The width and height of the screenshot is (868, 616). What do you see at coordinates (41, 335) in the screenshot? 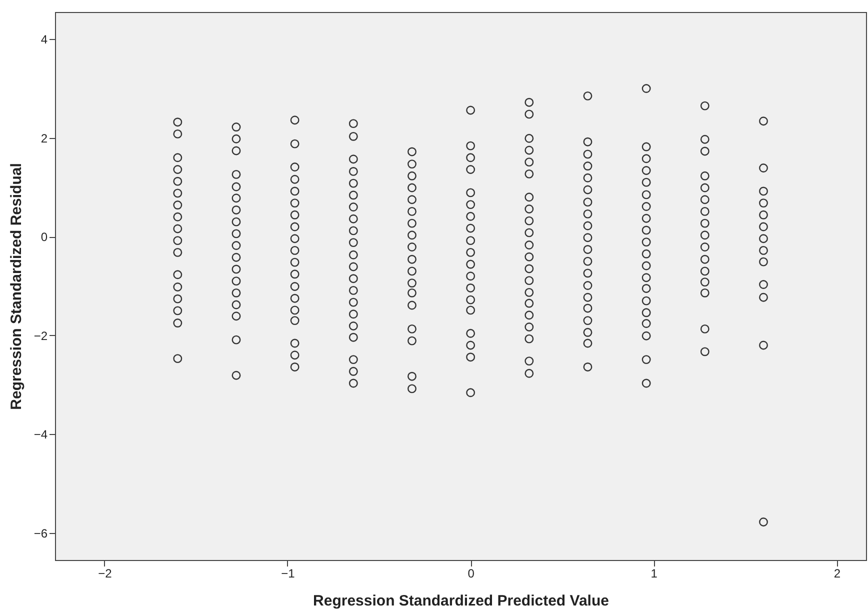
I see `y-tick-label: −2` at bounding box center [41, 335].